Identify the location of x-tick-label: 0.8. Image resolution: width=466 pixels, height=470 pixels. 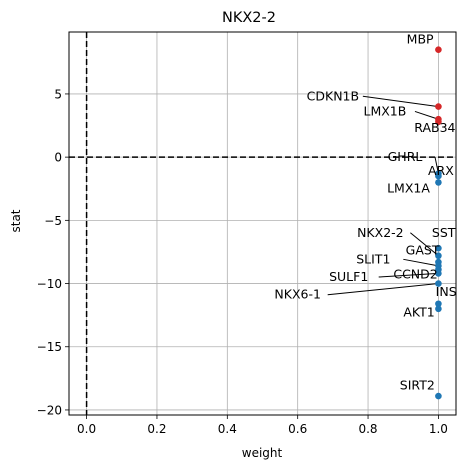
(367, 429).